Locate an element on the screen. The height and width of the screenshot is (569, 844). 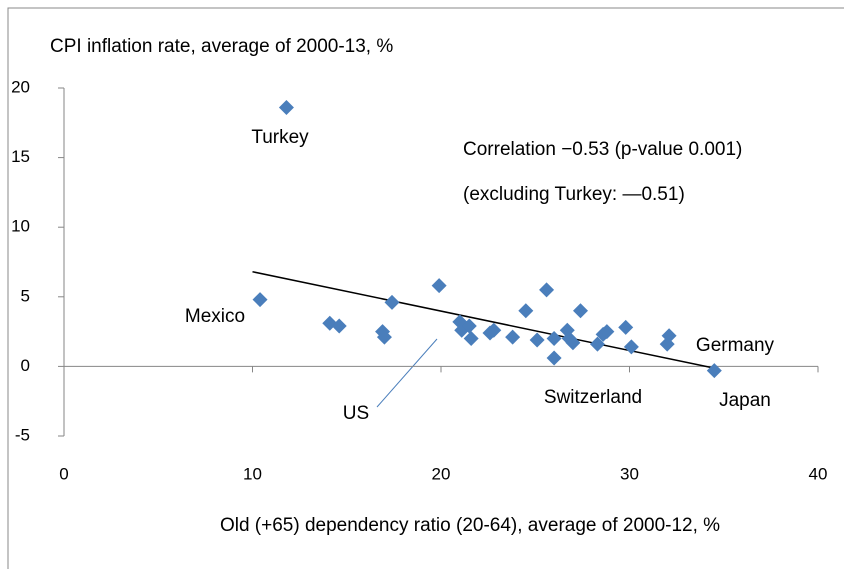
annotation: Turkey is located at coordinates (280, 137).